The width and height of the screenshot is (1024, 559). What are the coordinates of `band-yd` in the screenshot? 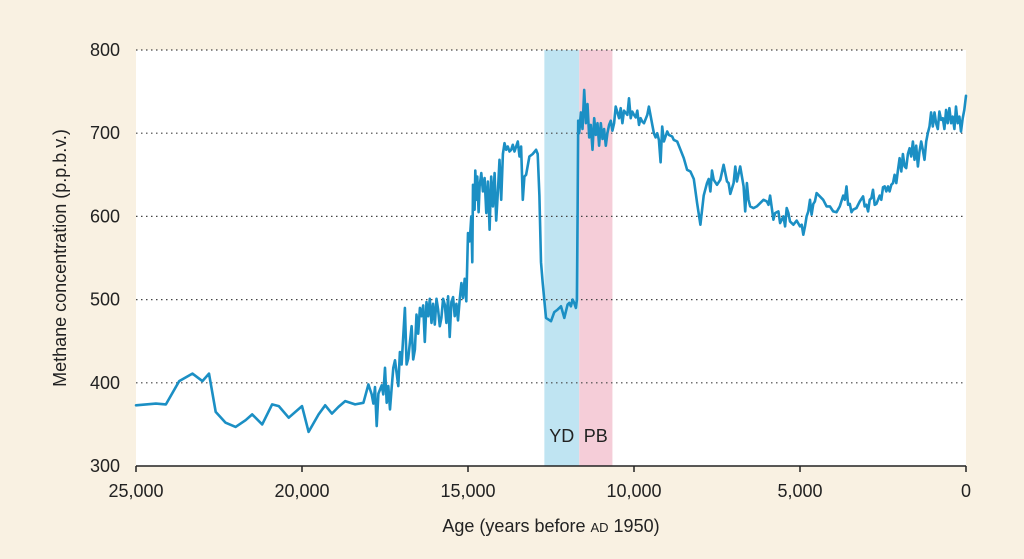 It's located at (562, 258).